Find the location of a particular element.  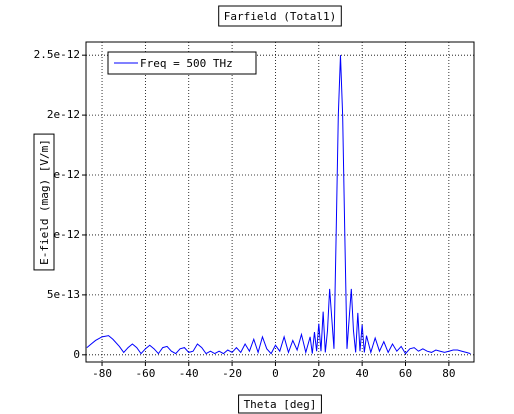

x-tick-label: -80 is located at coordinates (102, 373).